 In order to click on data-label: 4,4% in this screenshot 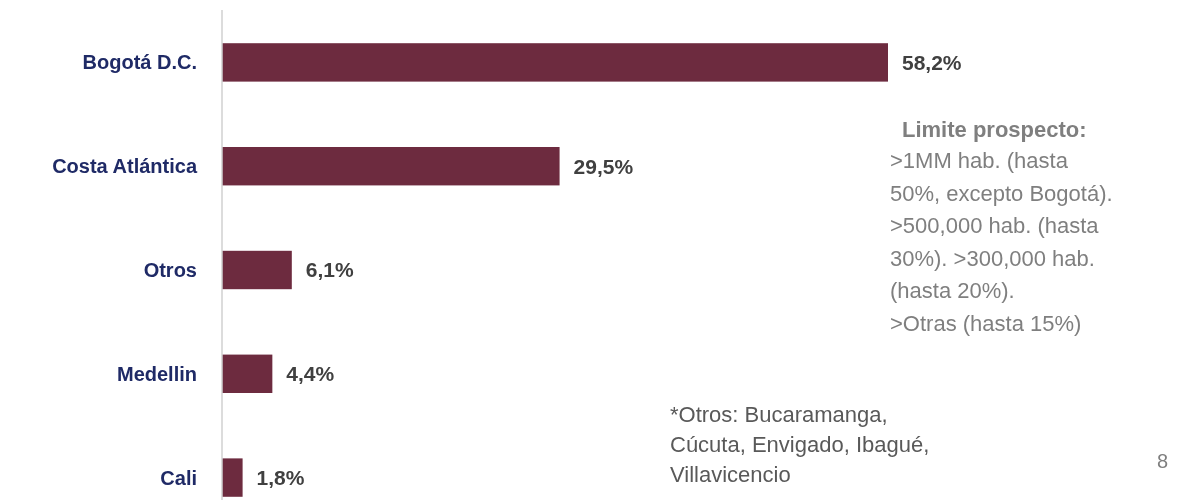, I will do `click(310, 374)`.